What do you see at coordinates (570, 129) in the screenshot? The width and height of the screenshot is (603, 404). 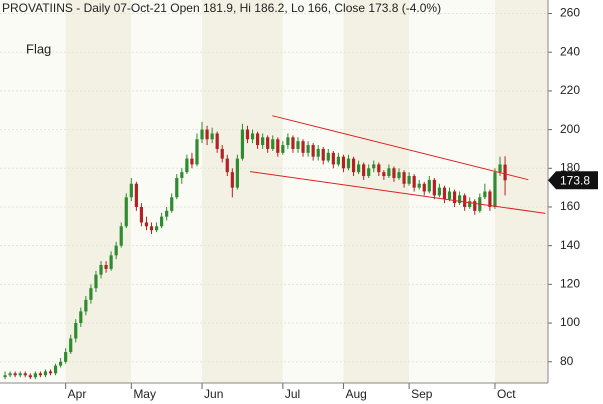 I see `y-tick-label: 200` at bounding box center [570, 129].